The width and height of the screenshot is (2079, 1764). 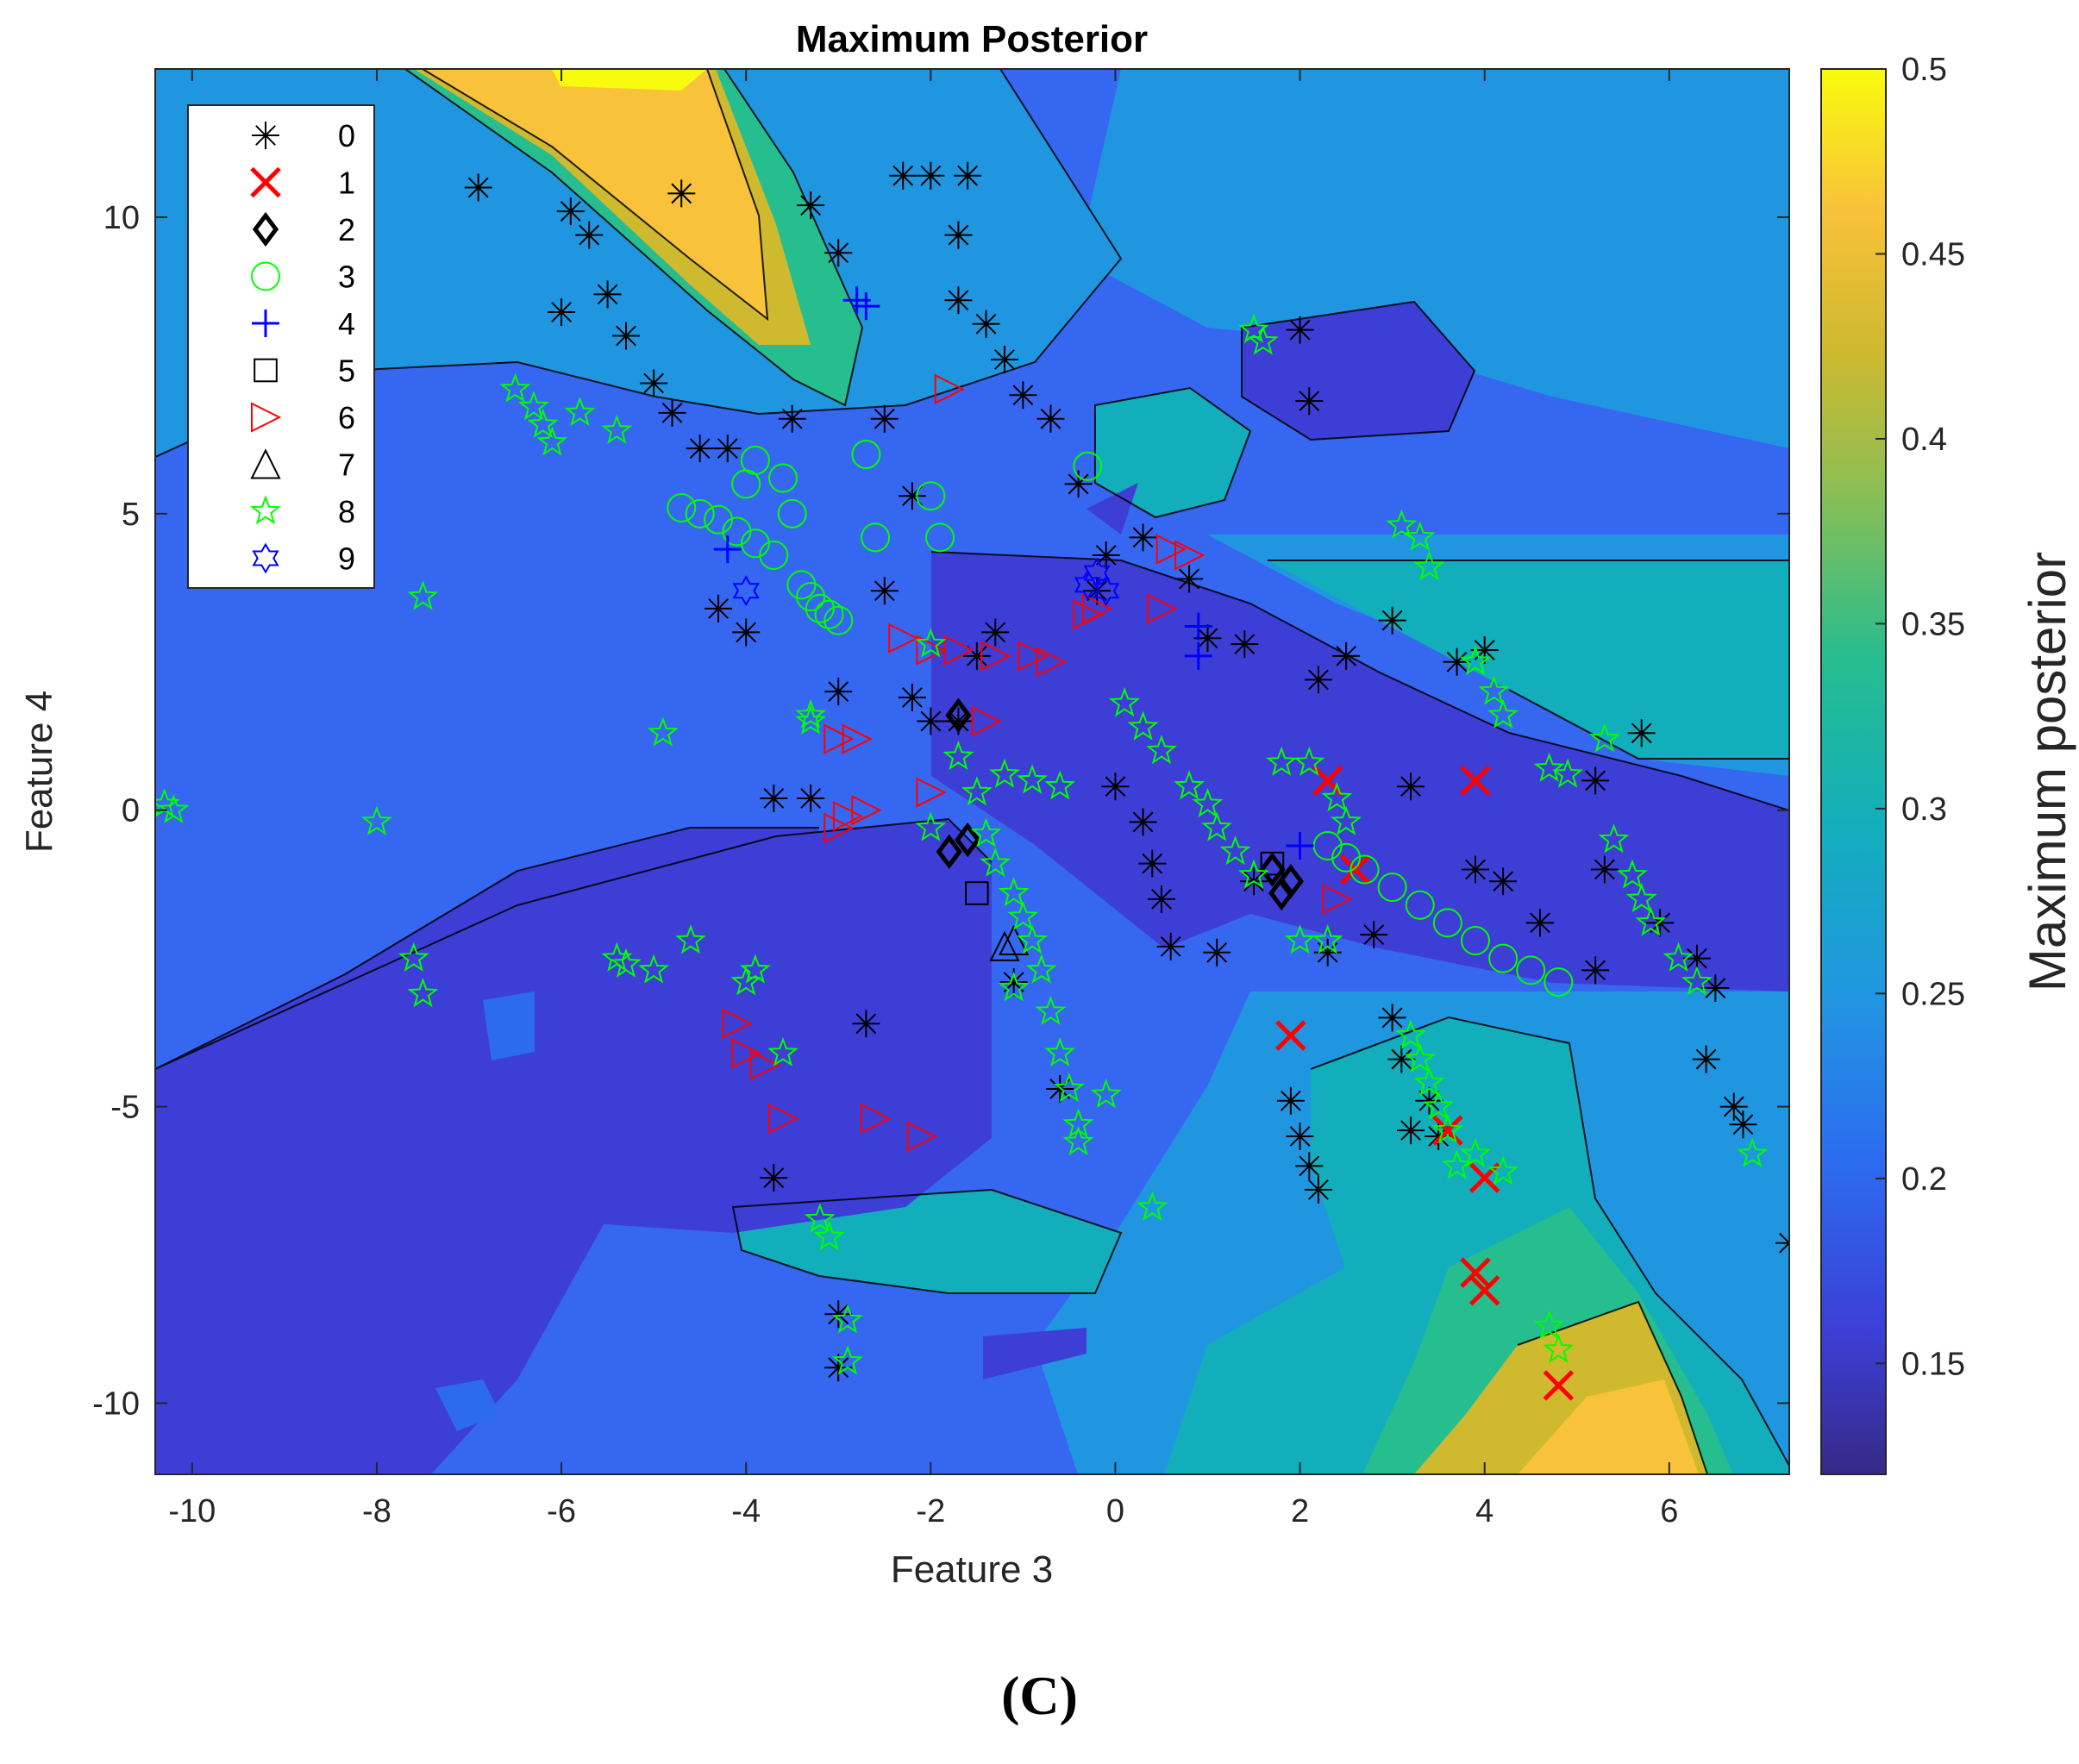 What do you see at coordinates (1924, 70) in the screenshot?
I see `colorbar-tick-label: 0.5` at bounding box center [1924, 70].